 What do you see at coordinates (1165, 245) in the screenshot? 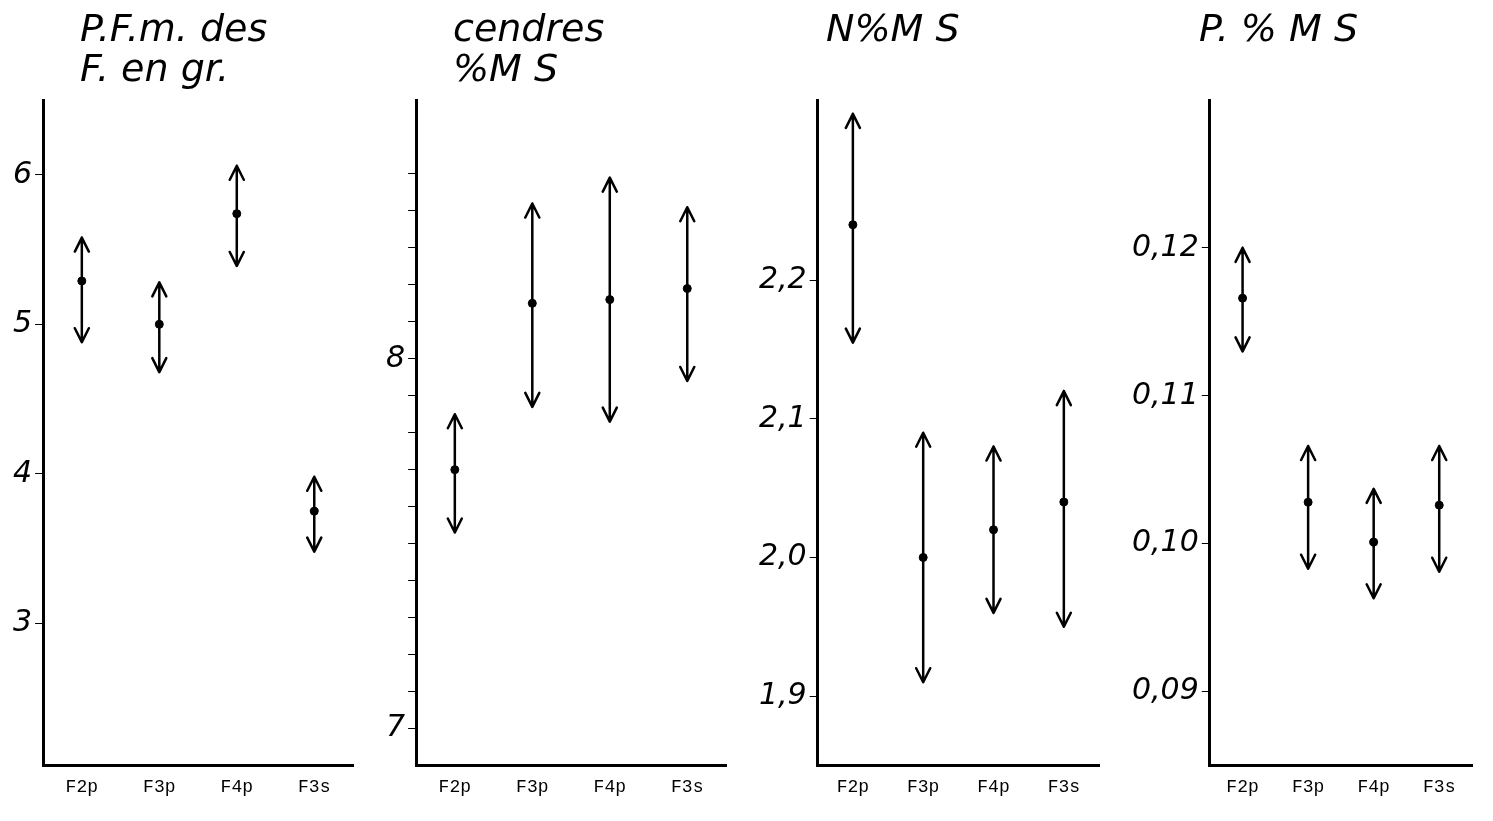
I see `y-tick-label: 0,12` at bounding box center [1165, 245].